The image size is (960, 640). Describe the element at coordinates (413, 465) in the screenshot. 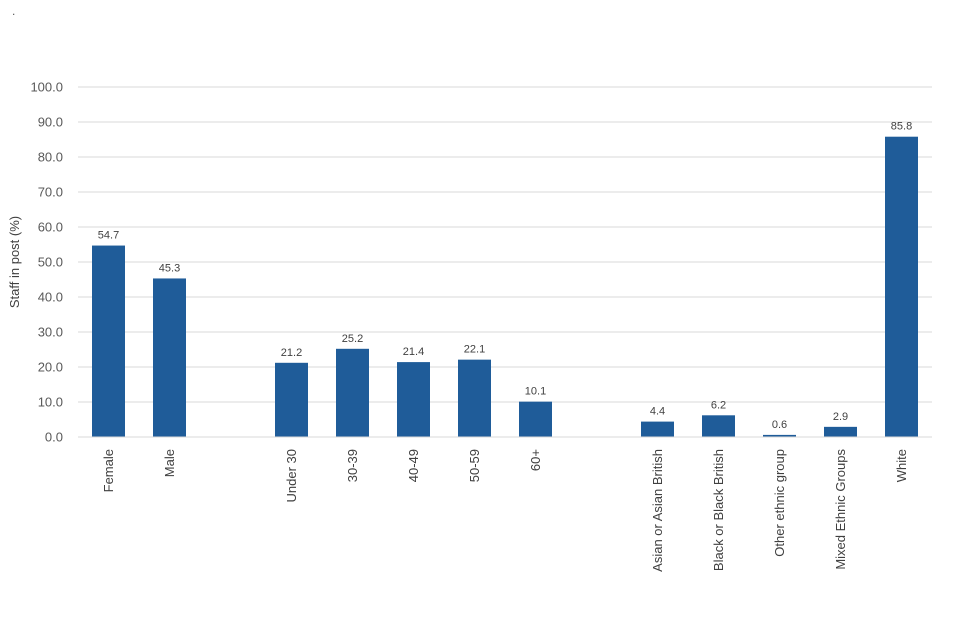

I see `x-tick-label: 40-49` at that location.